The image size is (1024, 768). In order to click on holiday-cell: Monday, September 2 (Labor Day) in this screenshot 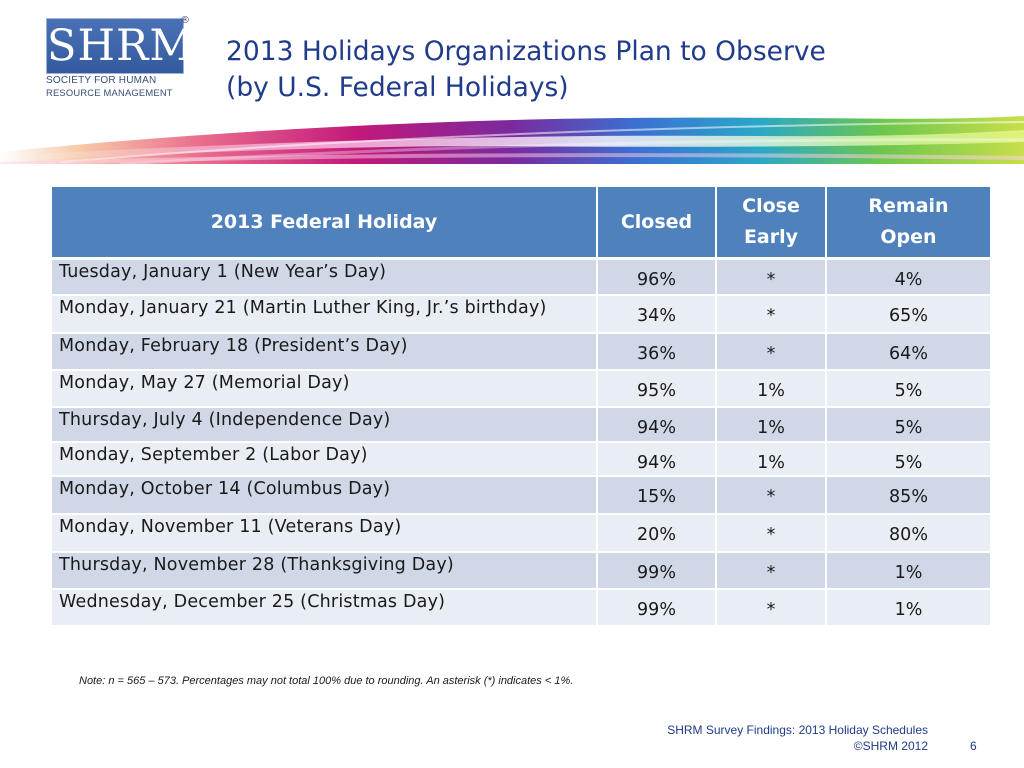, I will do `click(325, 459)`.